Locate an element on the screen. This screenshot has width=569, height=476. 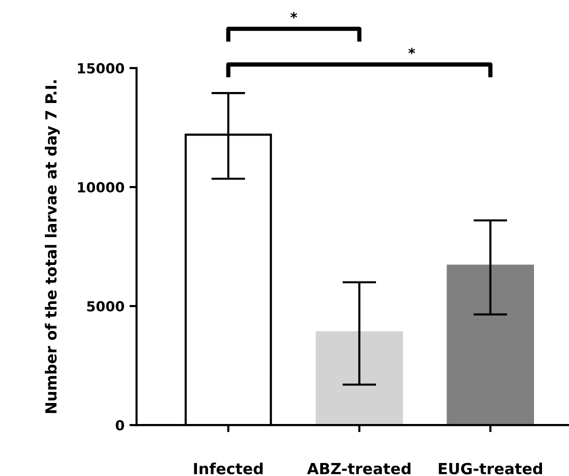
y-axis-title: Number of the total larvae at day 7 P.I. is located at coordinates (52, 246).